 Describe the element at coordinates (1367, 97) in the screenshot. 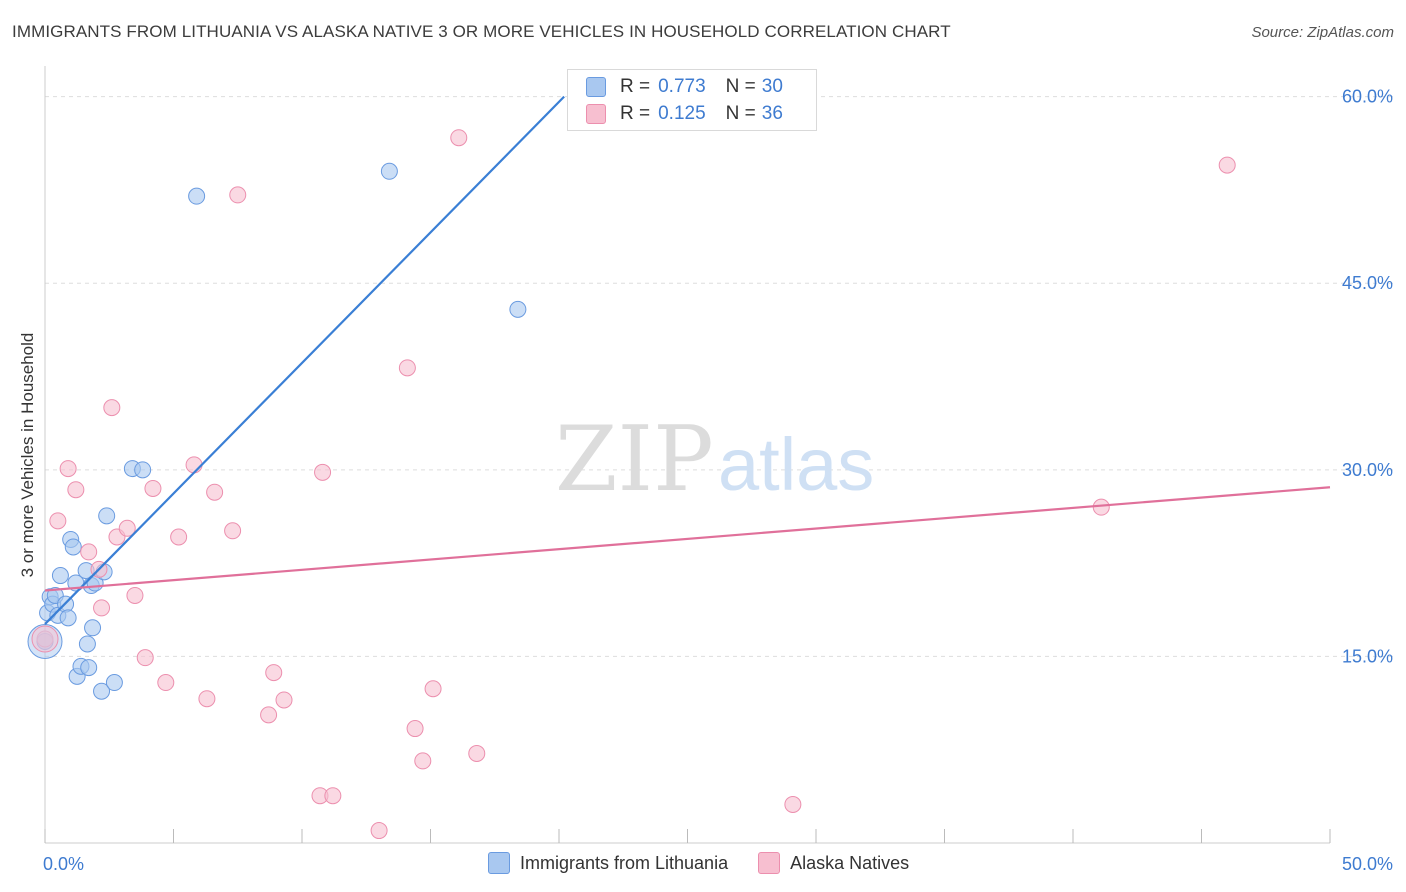

I see `y-tick-label: 60.0%` at that location.